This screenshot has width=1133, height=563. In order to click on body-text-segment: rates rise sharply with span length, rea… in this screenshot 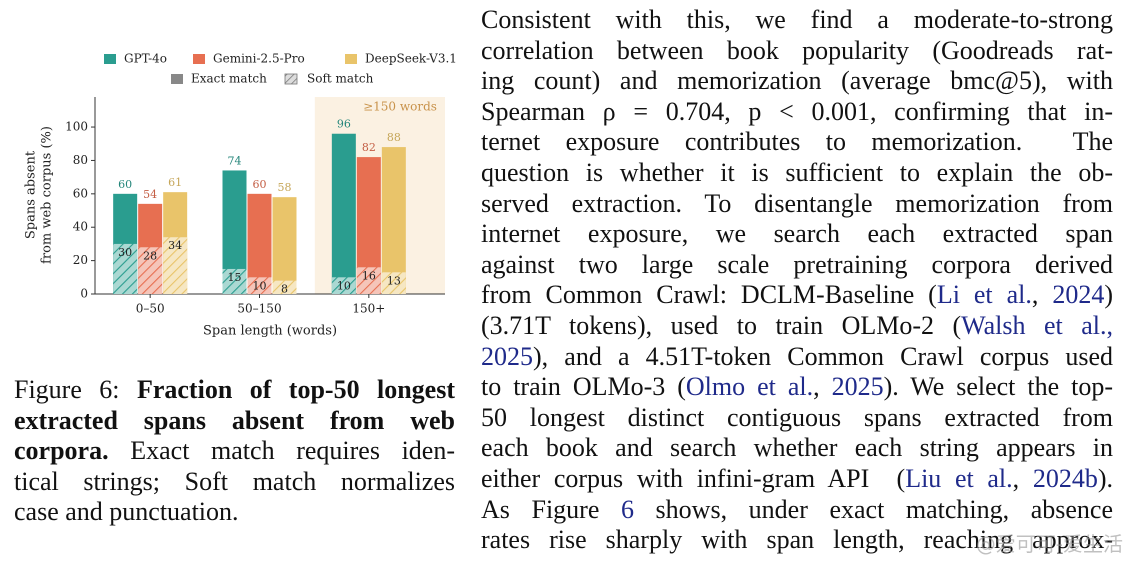, I will do `click(797, 540)`.